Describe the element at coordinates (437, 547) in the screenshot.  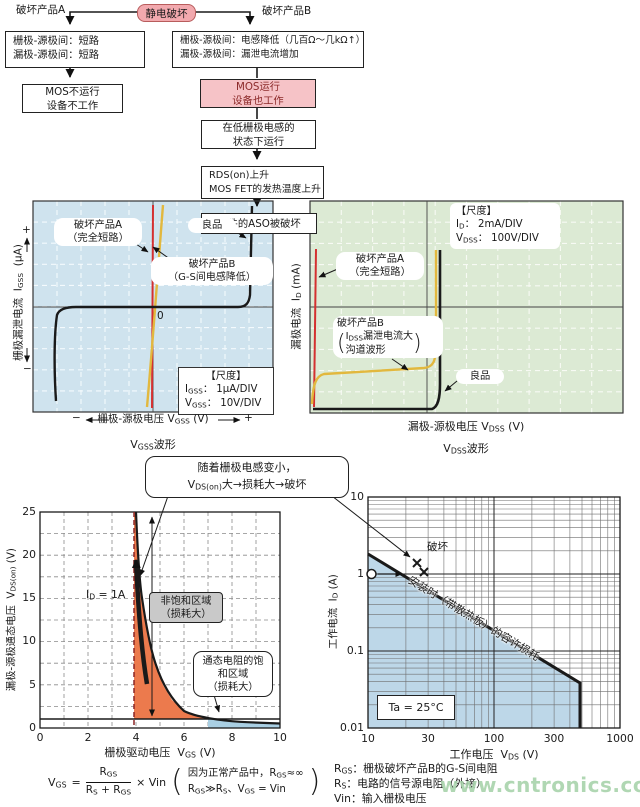
I see `destroy-label: 破坏` at that location.